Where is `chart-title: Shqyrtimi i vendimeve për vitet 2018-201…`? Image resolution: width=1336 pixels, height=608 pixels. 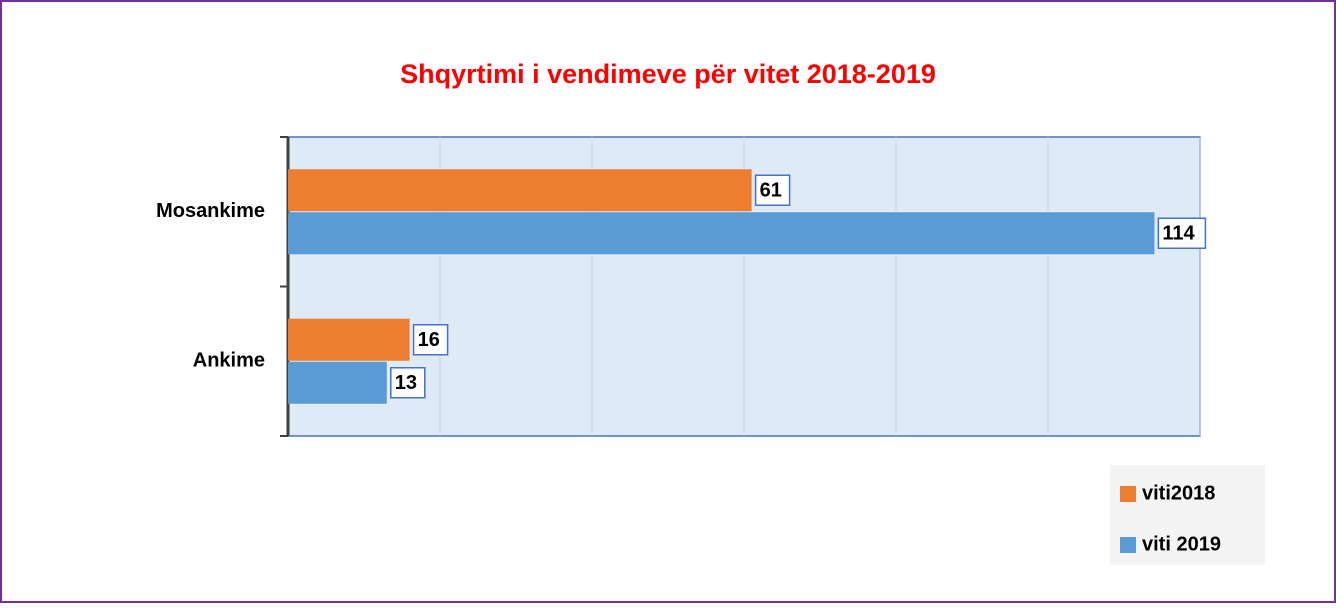
chart-title: Shqyrtimi i vendimeve për vitet 2018-201… is located at coordinates (668, 74).